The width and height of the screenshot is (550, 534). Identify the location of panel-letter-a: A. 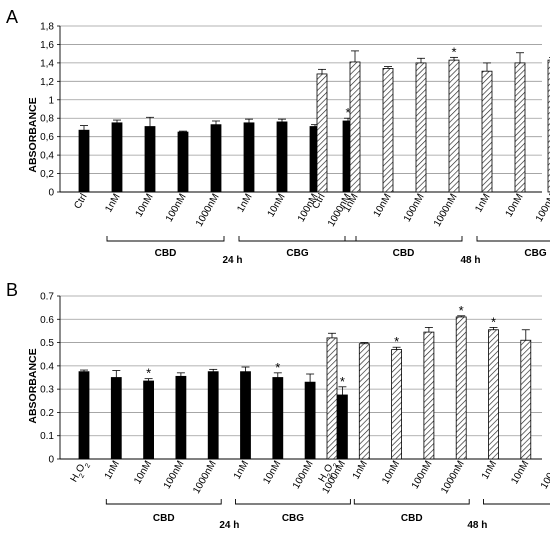
(12, 17).